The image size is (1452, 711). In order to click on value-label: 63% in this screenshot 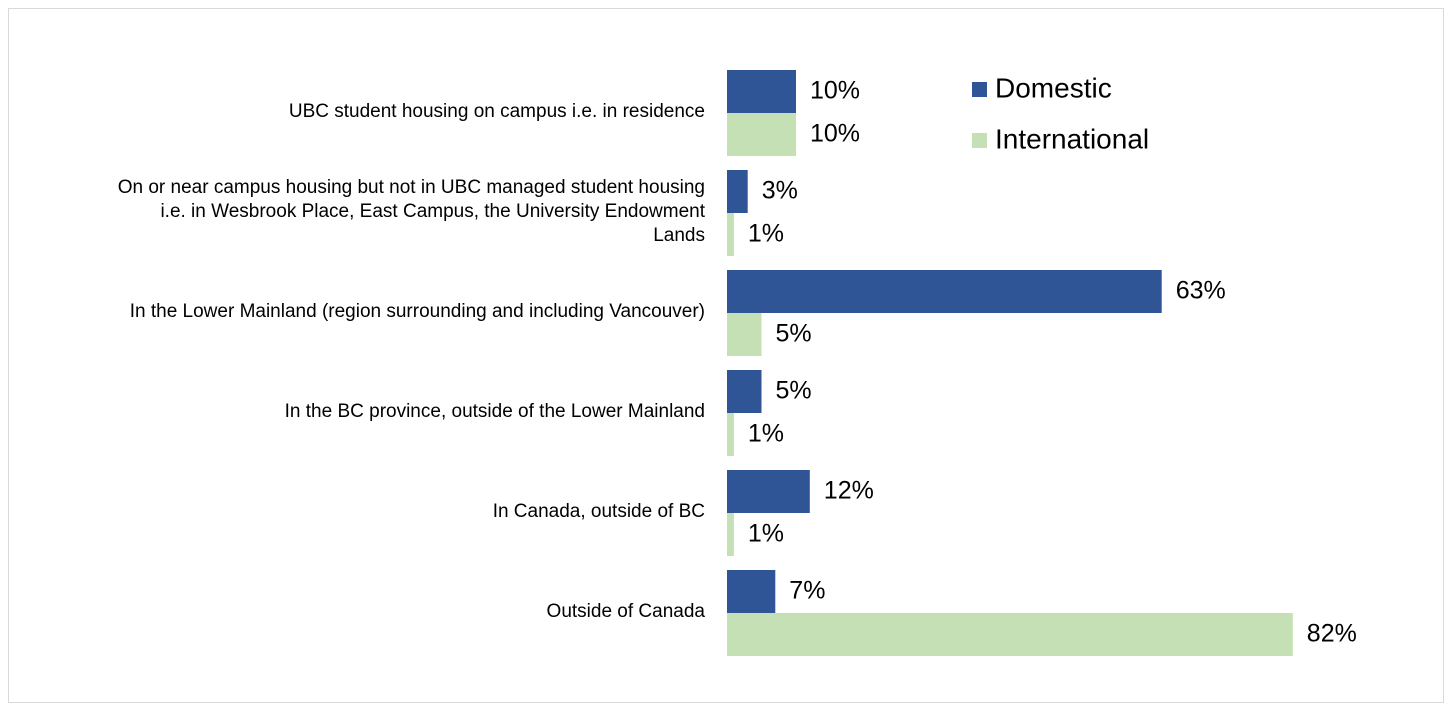, I will do `click(1201, 291)`.